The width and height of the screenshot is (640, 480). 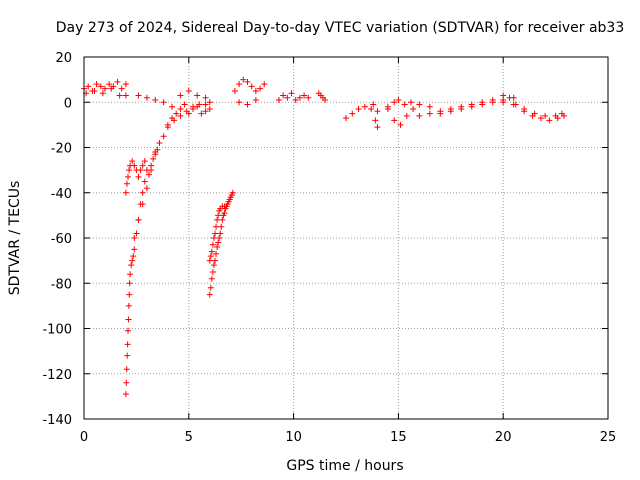 I want to click on series-arc-hump, so click(x=174, y=98).